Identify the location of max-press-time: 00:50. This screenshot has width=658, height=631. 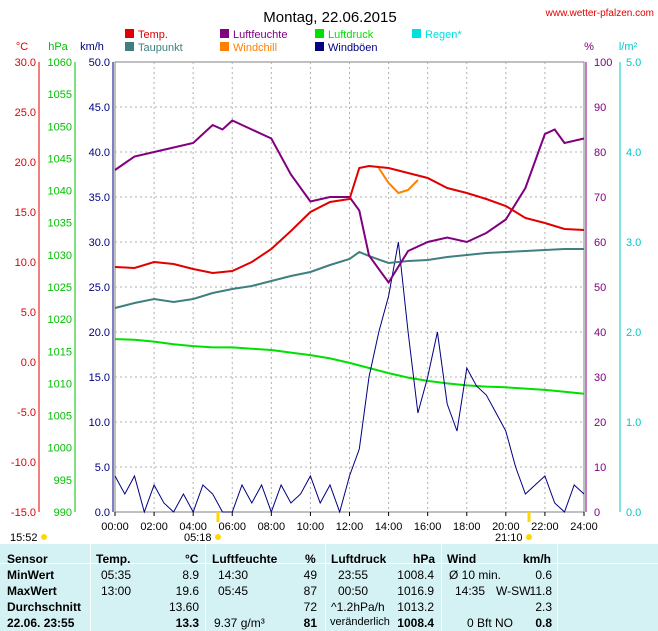
(353, 591).